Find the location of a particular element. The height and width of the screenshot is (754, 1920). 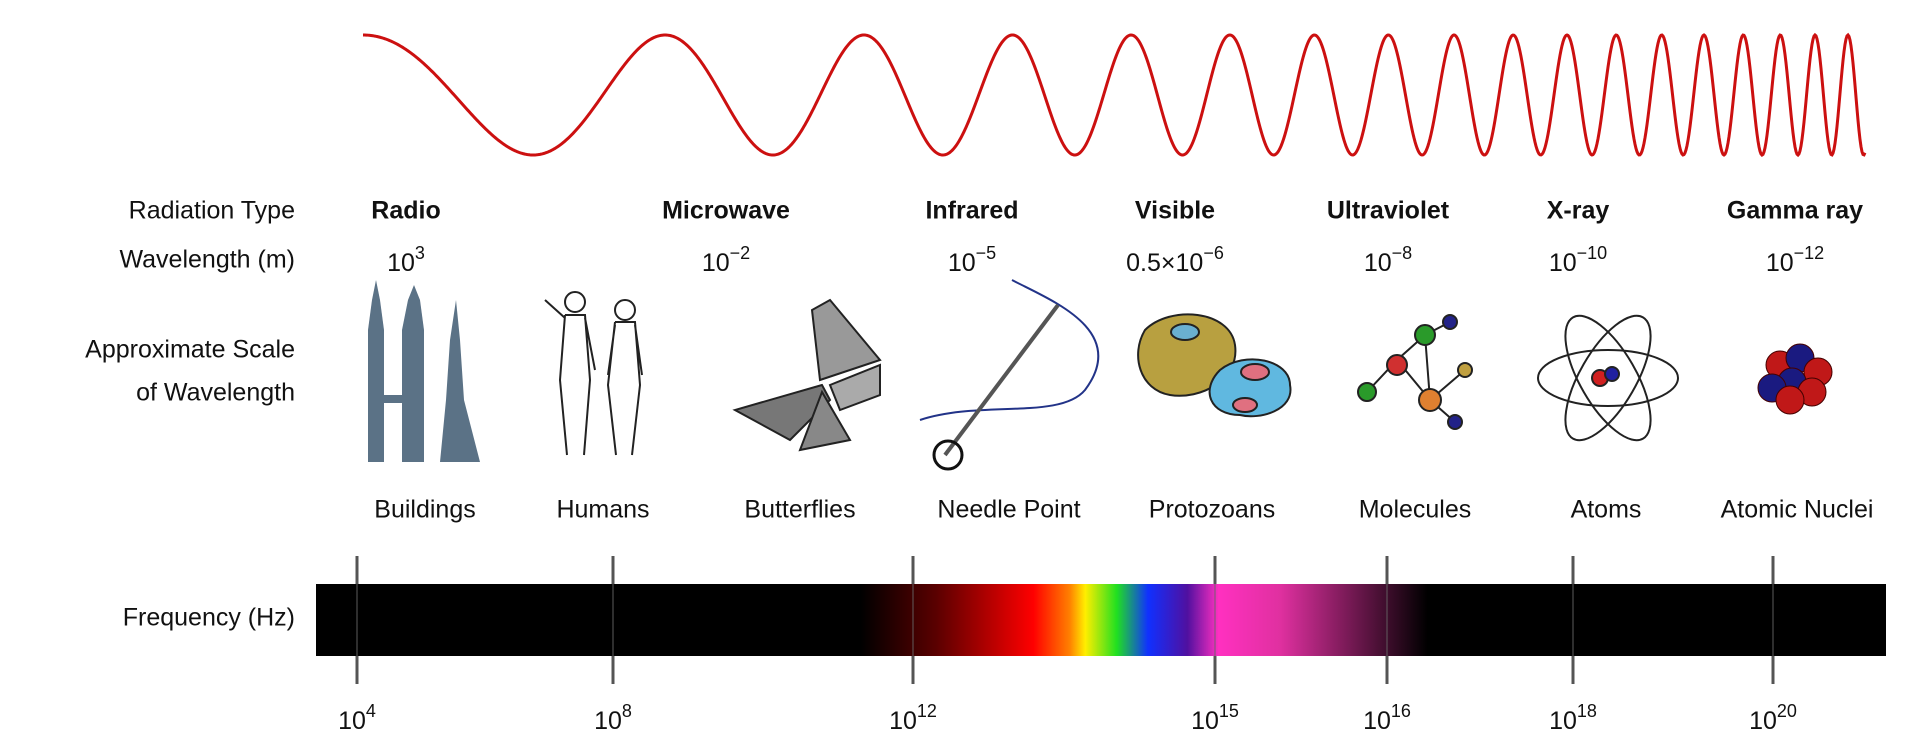

frequency-tick-label-exponent: 18 is located at coordinates (1587, 711).